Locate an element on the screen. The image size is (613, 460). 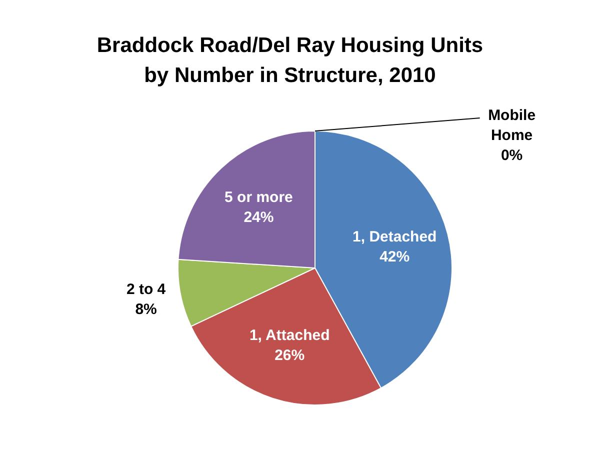
chart-title: Braddock Road/Del Ray Housing Units by Number in Structure, 2010 is located at coordinates (290, 60).